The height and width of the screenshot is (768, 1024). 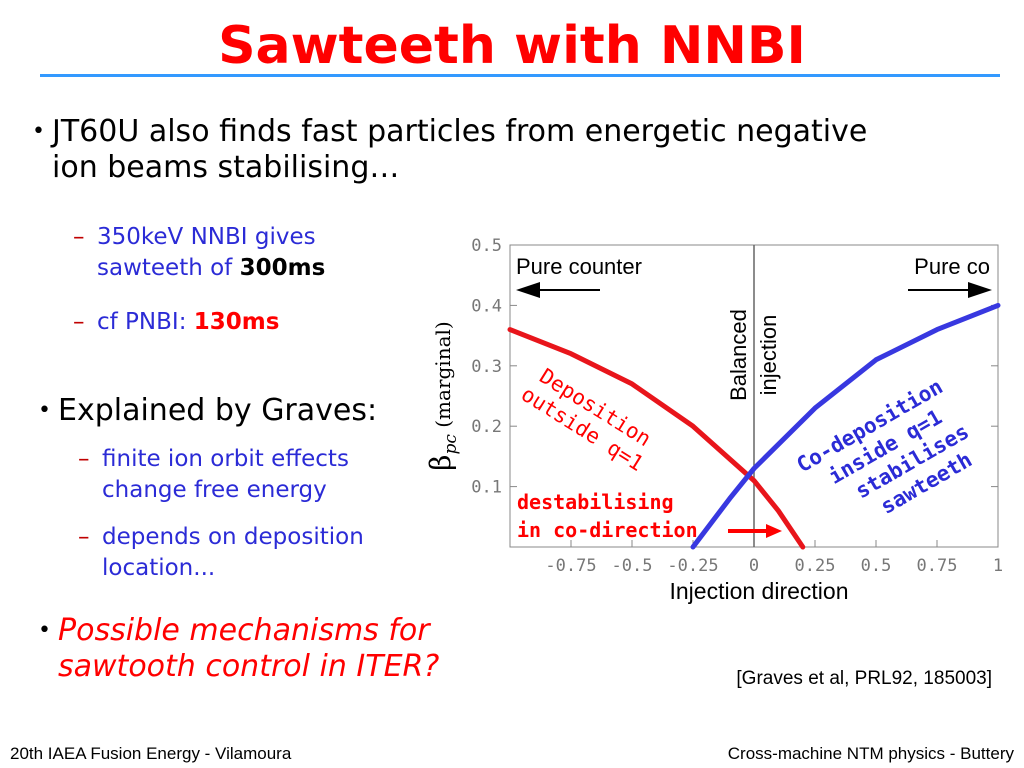 What do you see at coordinates (632, 566) in the screenshot?
I see `x-tick-label: -0.5` at bounding box center [632, 566].